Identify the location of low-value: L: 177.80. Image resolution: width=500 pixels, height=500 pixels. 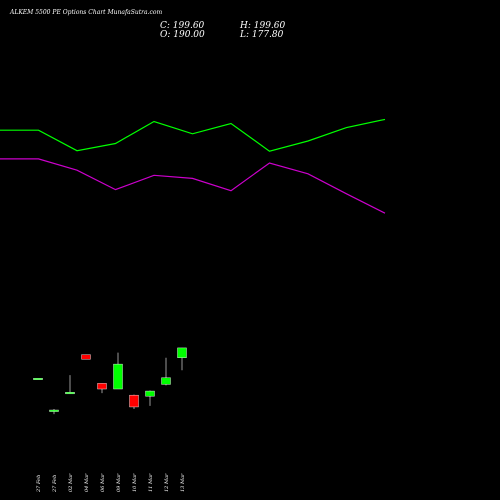
(261, 35).